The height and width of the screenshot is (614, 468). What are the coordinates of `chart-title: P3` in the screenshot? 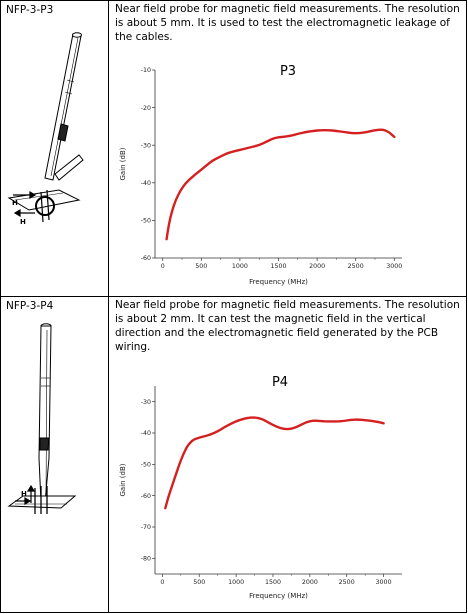 It's located at (288, 71).